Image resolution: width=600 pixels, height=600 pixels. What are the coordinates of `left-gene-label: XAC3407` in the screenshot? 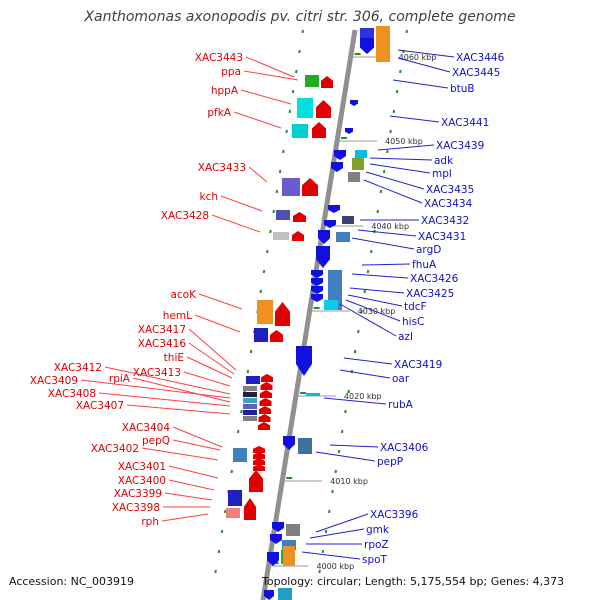 It's located at (100, 406).